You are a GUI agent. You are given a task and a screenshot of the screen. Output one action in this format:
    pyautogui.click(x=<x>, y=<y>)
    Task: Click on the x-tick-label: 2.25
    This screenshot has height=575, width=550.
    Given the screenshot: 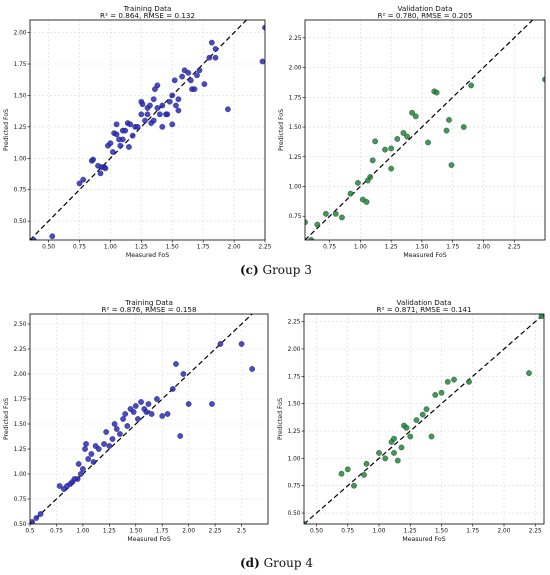 What is the action you would take?
    pyautogui.click(x=535, y=532)
    